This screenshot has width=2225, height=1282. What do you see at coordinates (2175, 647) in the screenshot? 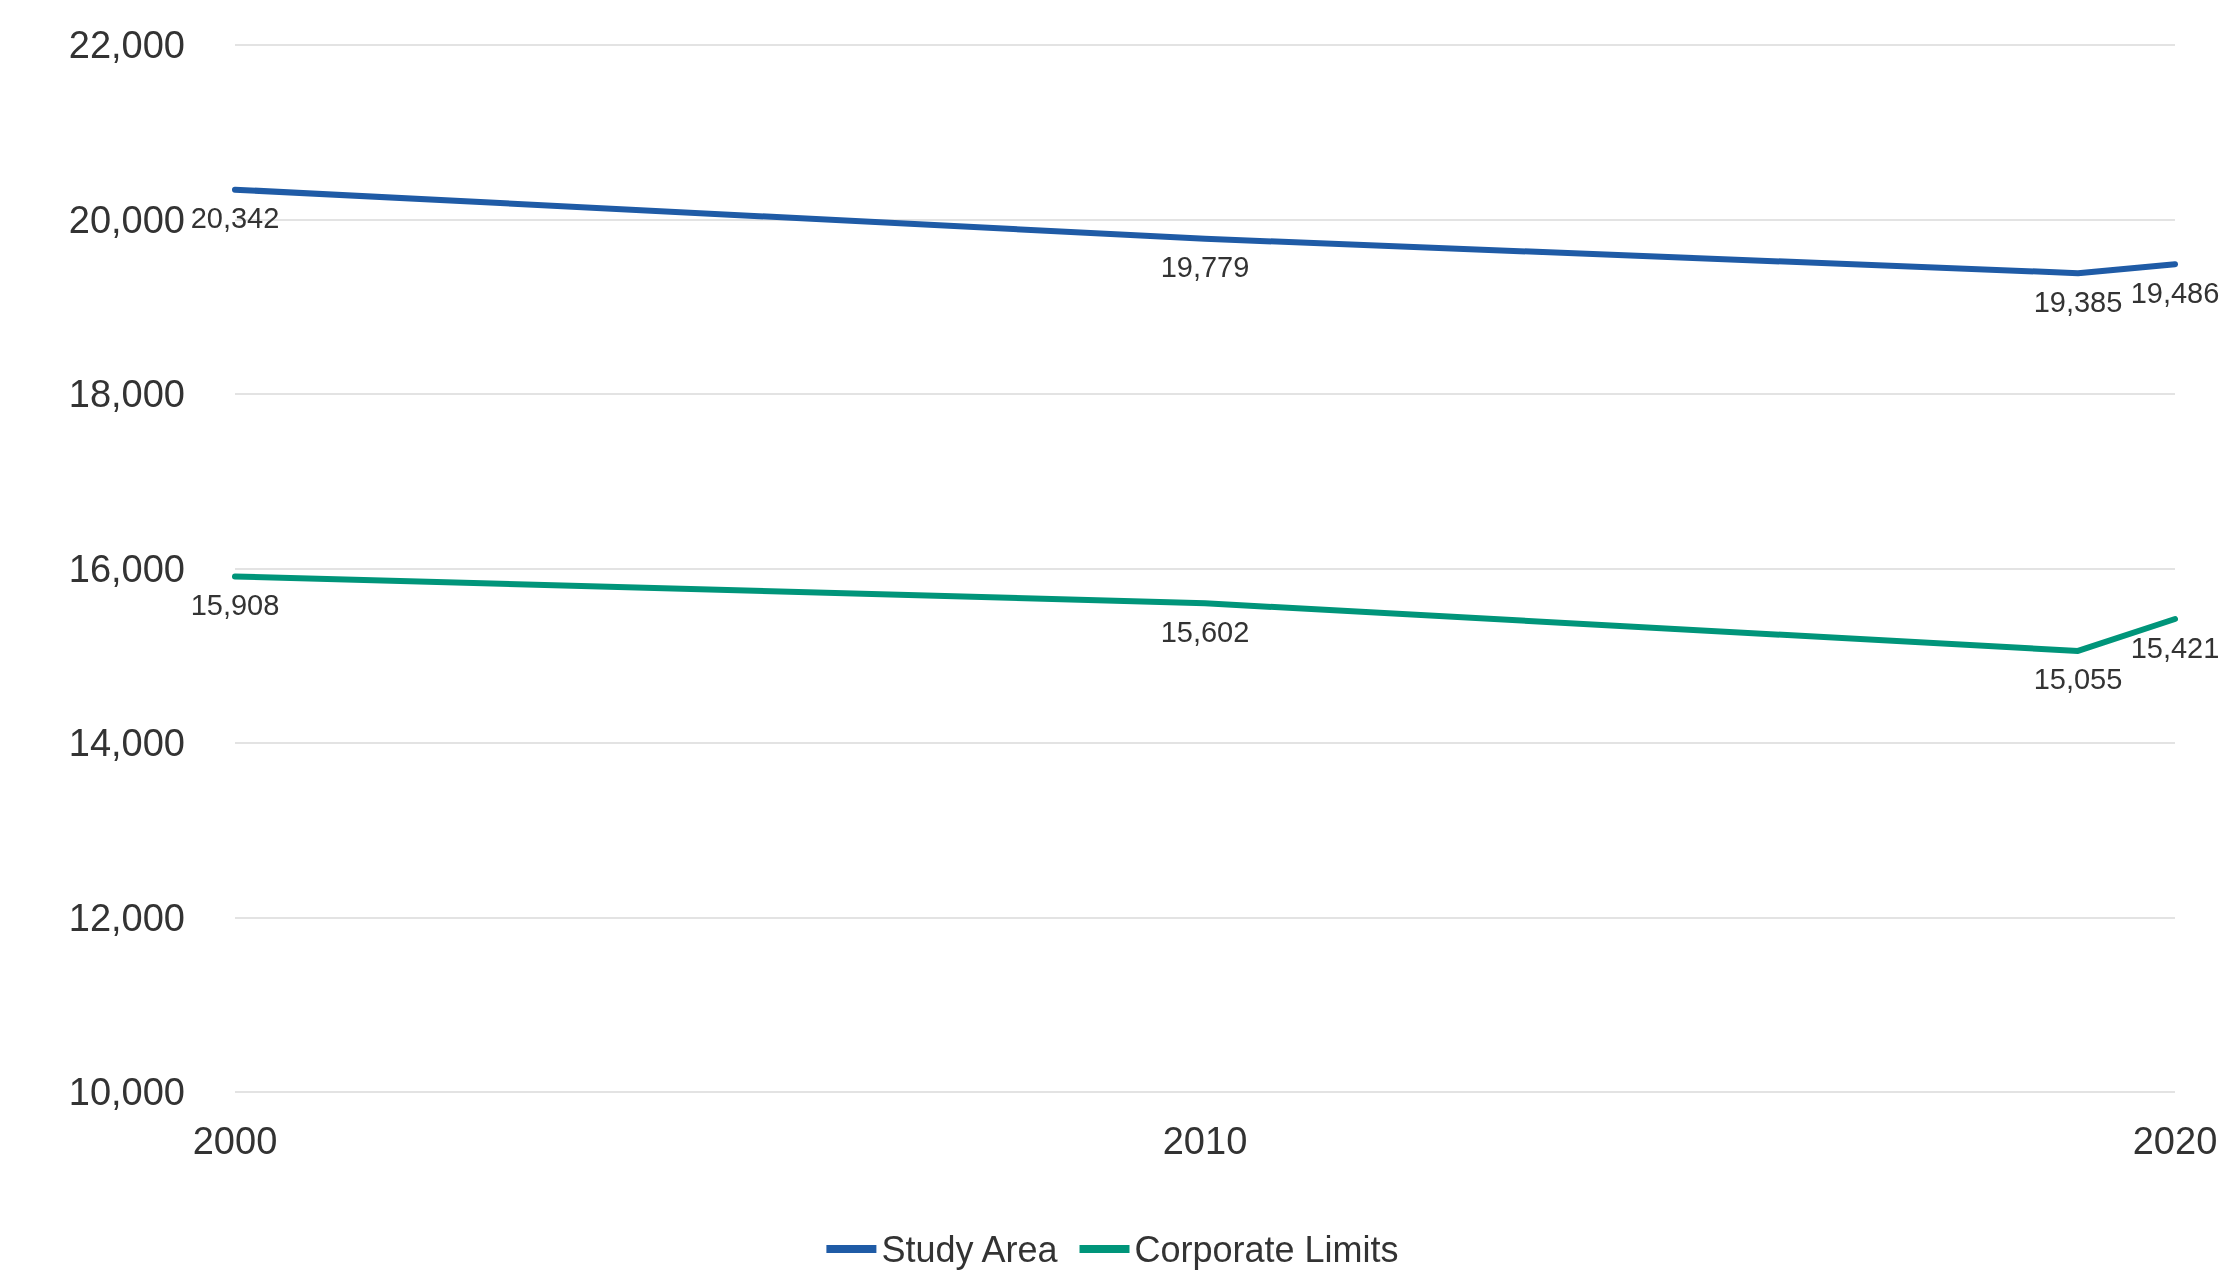
I see `data-label: 15,421` at bounding box center [2175, 647].